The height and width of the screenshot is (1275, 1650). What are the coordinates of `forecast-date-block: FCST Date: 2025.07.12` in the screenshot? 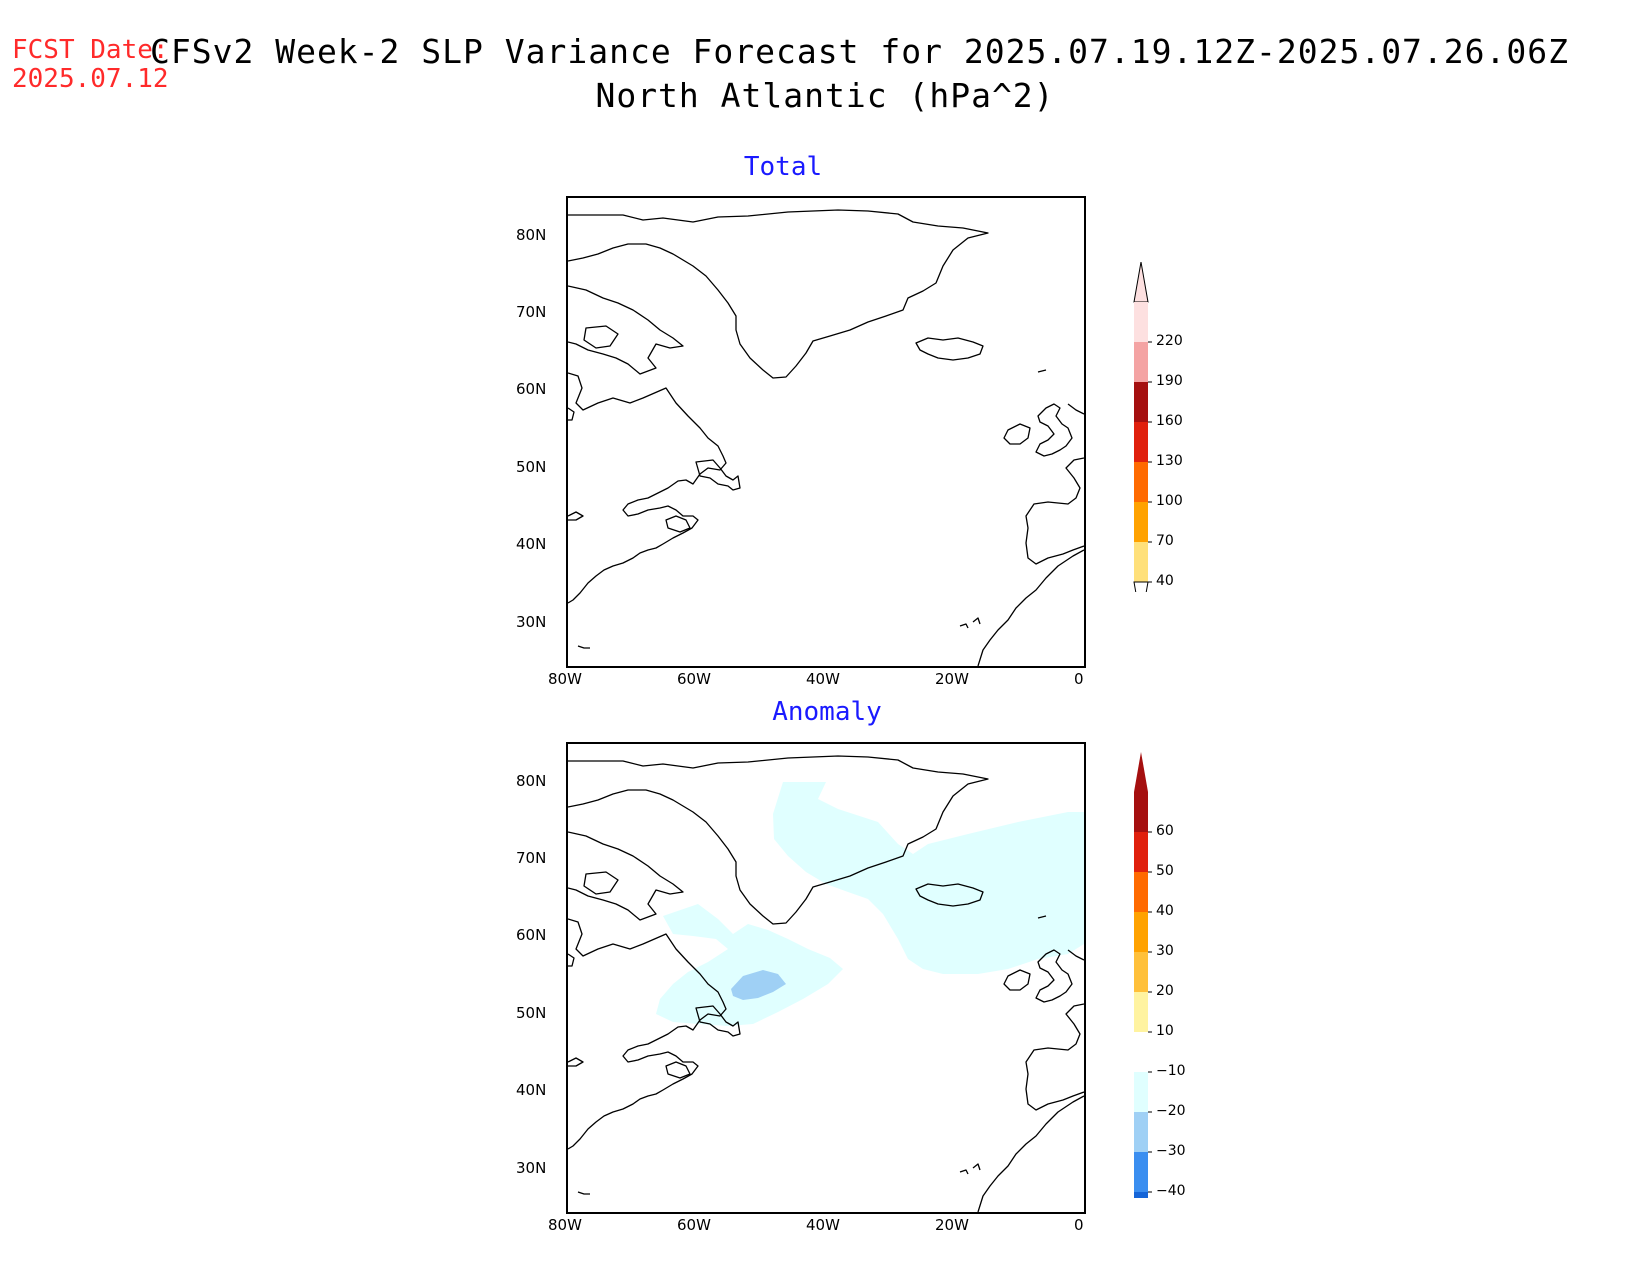 It's located at (90, 65).